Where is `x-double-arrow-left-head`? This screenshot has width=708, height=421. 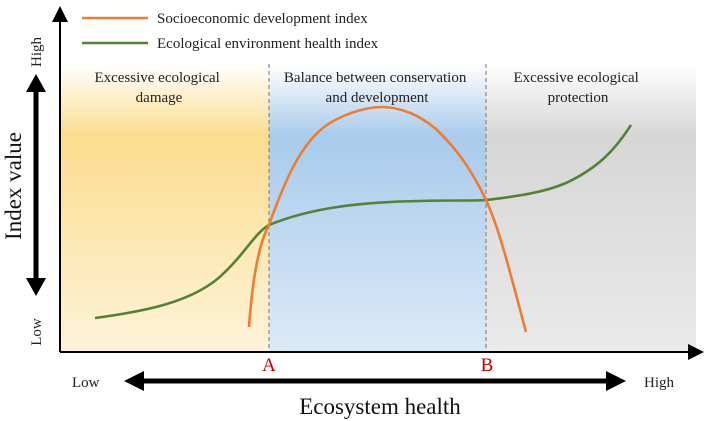
x-double-arrow-left-head is located at coordinates (134, 381).